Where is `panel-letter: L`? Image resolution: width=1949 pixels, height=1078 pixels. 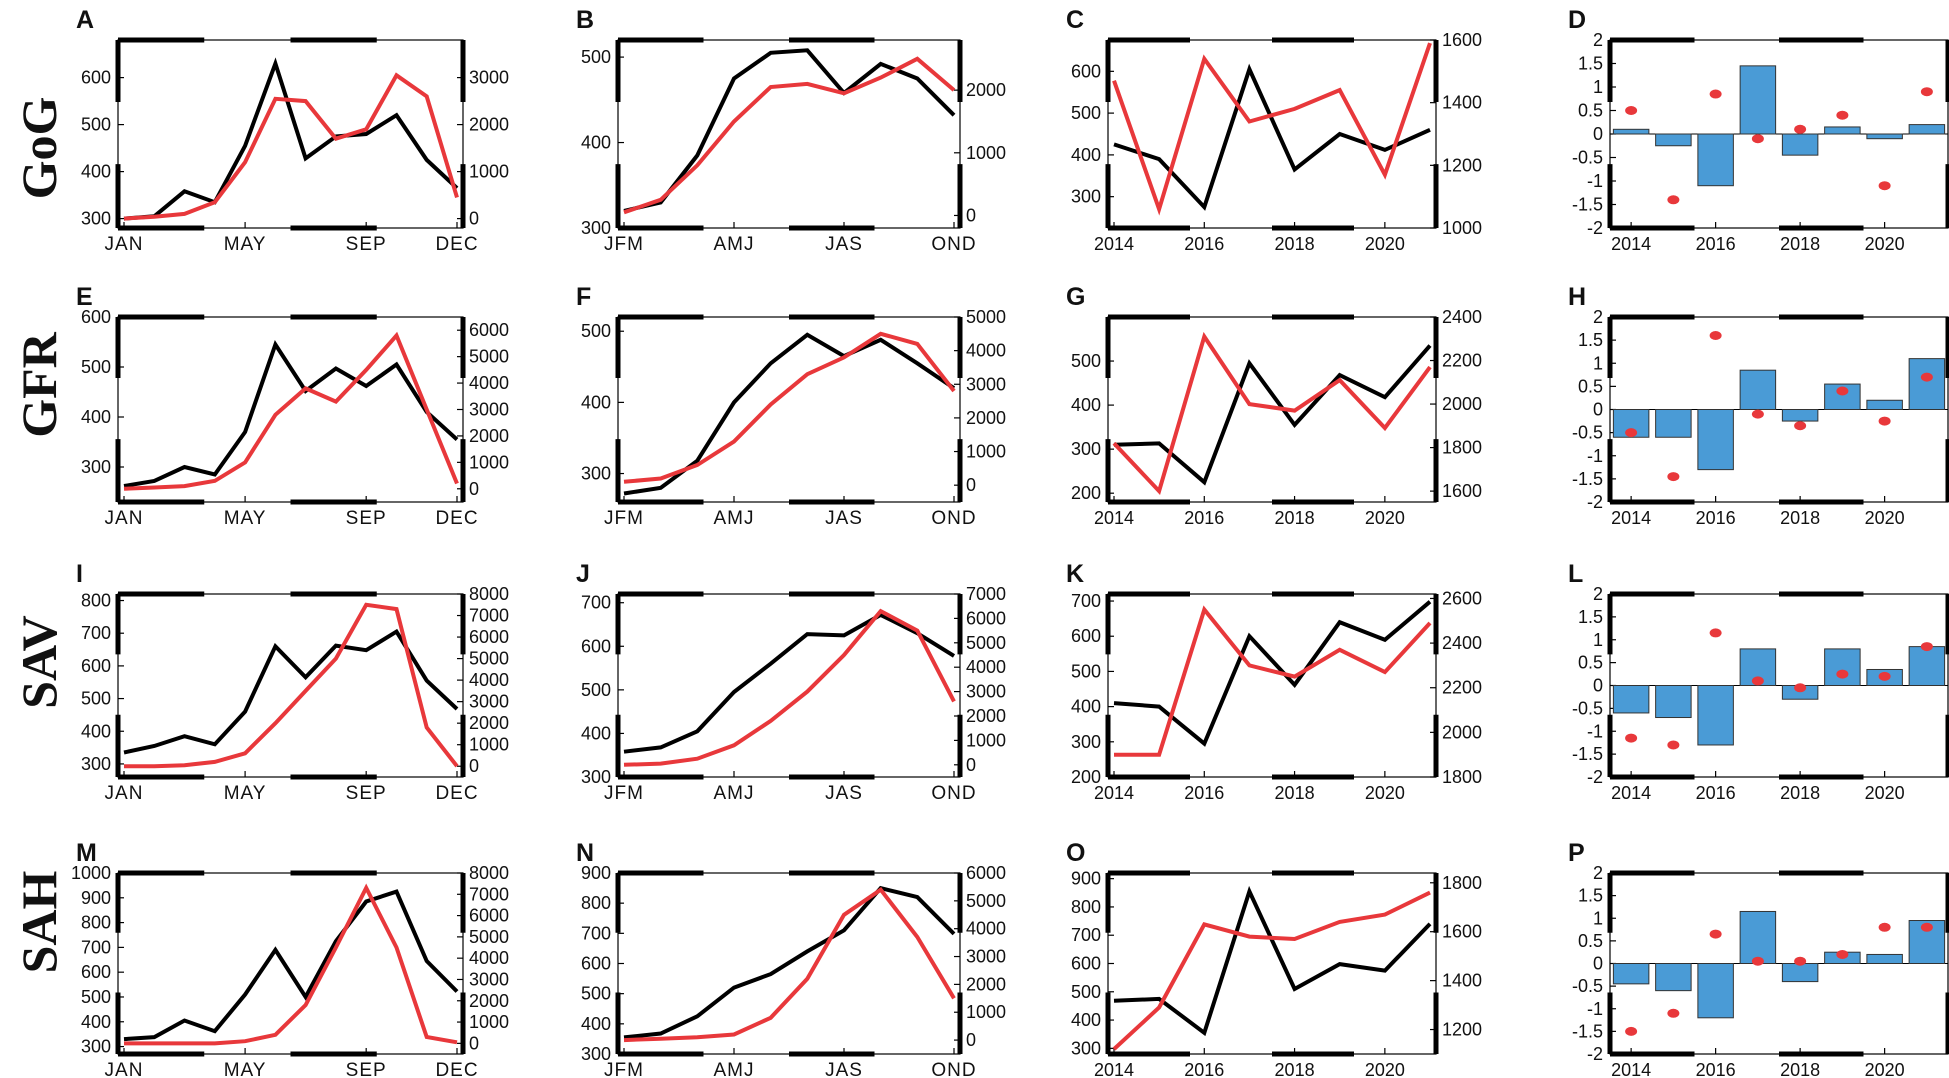
panel-letter: L is located at coordinates (1575, 574).